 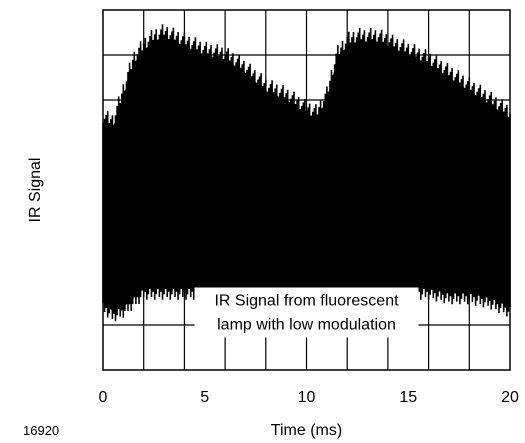 What do you see at coordinates (35, 190) in the screenshot?
I see `y-axis-label: IR Signal` at bounding box center [35, 190].